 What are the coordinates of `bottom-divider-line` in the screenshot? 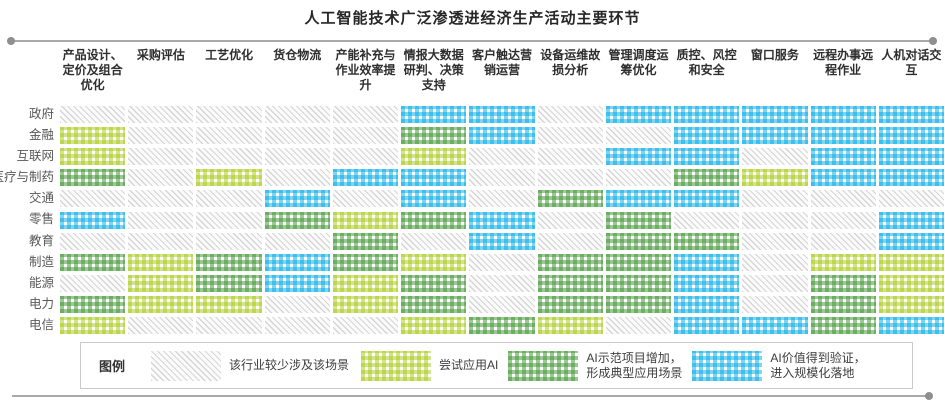 It's located at (470, 396).